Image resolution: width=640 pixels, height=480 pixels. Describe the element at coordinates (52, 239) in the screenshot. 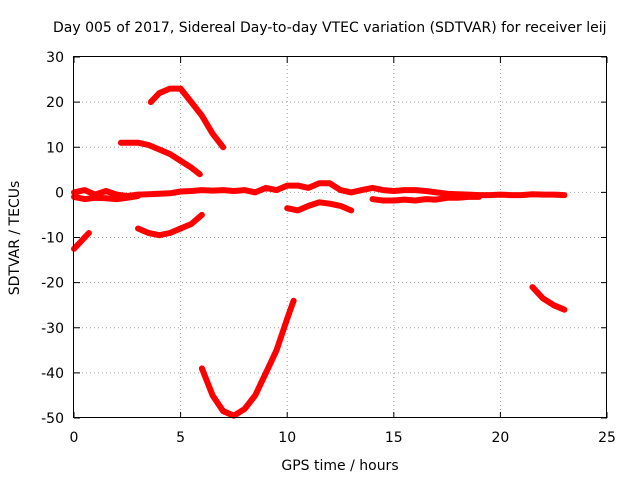

I see `y-tick-label: -10` at that location.